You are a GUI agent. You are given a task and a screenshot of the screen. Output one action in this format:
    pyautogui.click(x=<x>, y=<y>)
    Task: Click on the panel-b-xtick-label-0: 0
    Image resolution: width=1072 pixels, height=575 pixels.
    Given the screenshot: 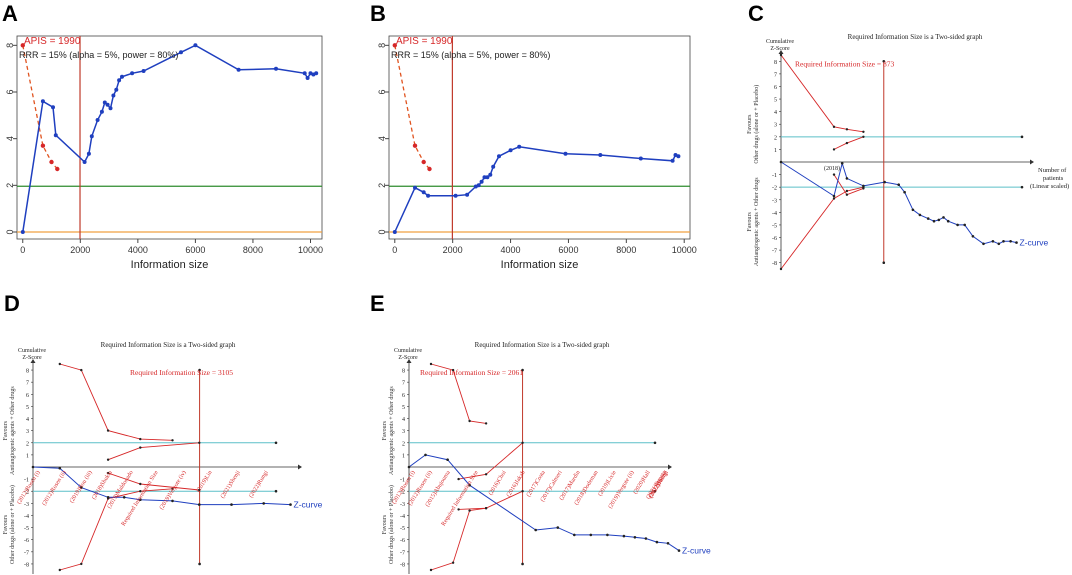 What is the action you would take?
    pyautogui.click(x=394, y=250)
    